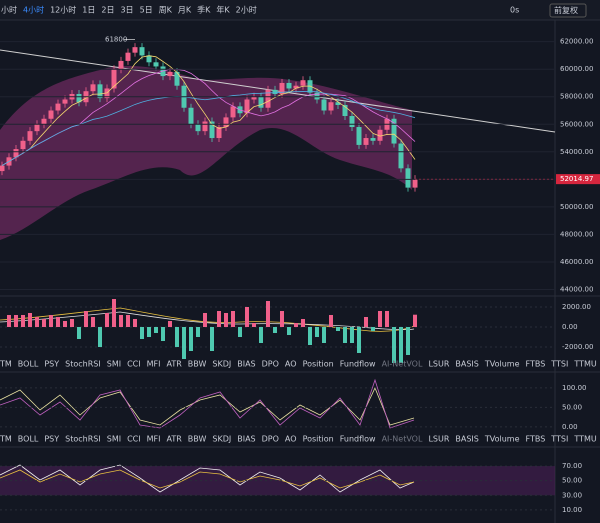 Image resolution: width=600 pixels, height=523 pixels. I want to click on interval-button: 1日, so click(88, 10).